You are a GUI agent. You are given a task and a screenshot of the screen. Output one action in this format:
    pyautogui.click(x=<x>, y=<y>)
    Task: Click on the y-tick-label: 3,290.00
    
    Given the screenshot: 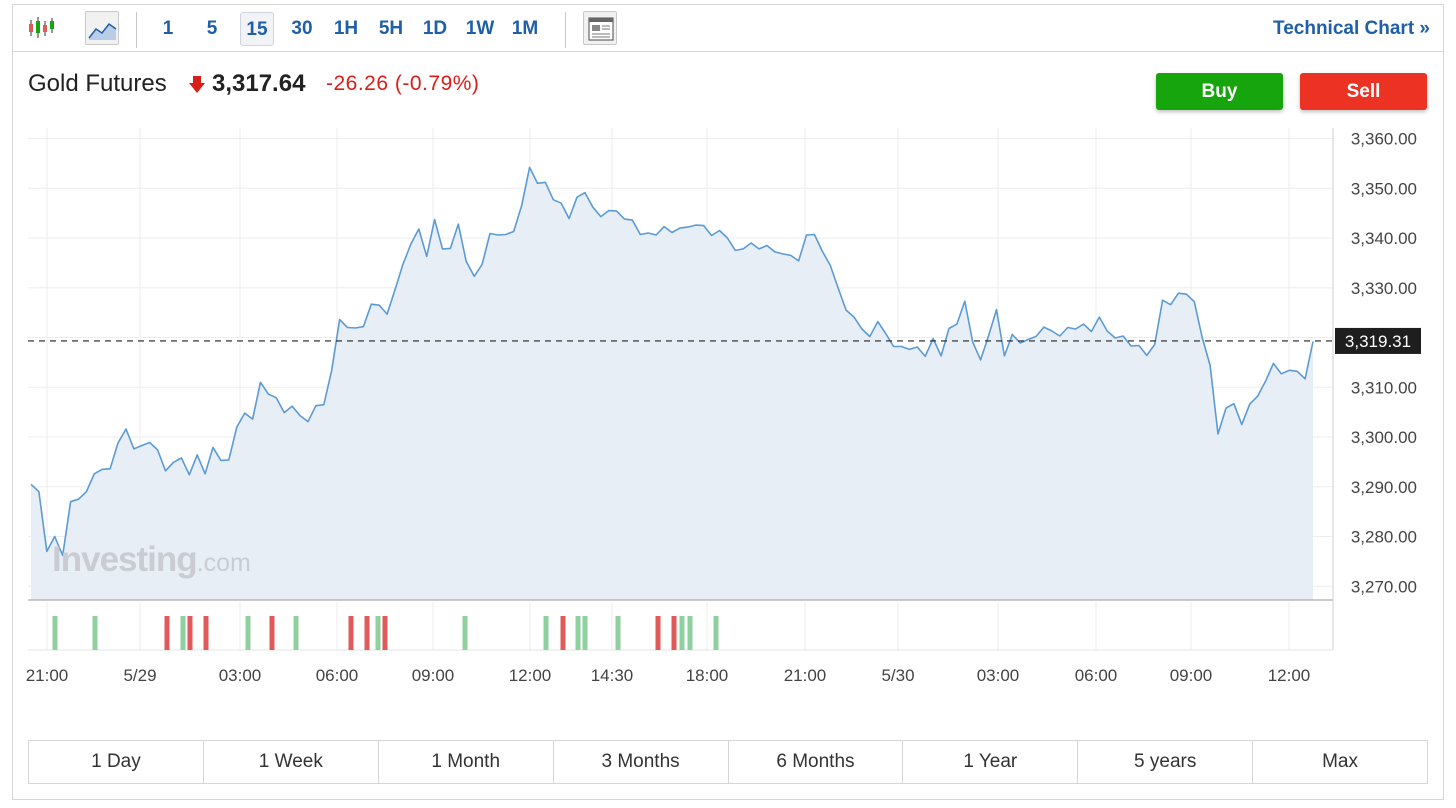 What is the action you would take?
    pyautogui.click(x=1384, y=487)
    